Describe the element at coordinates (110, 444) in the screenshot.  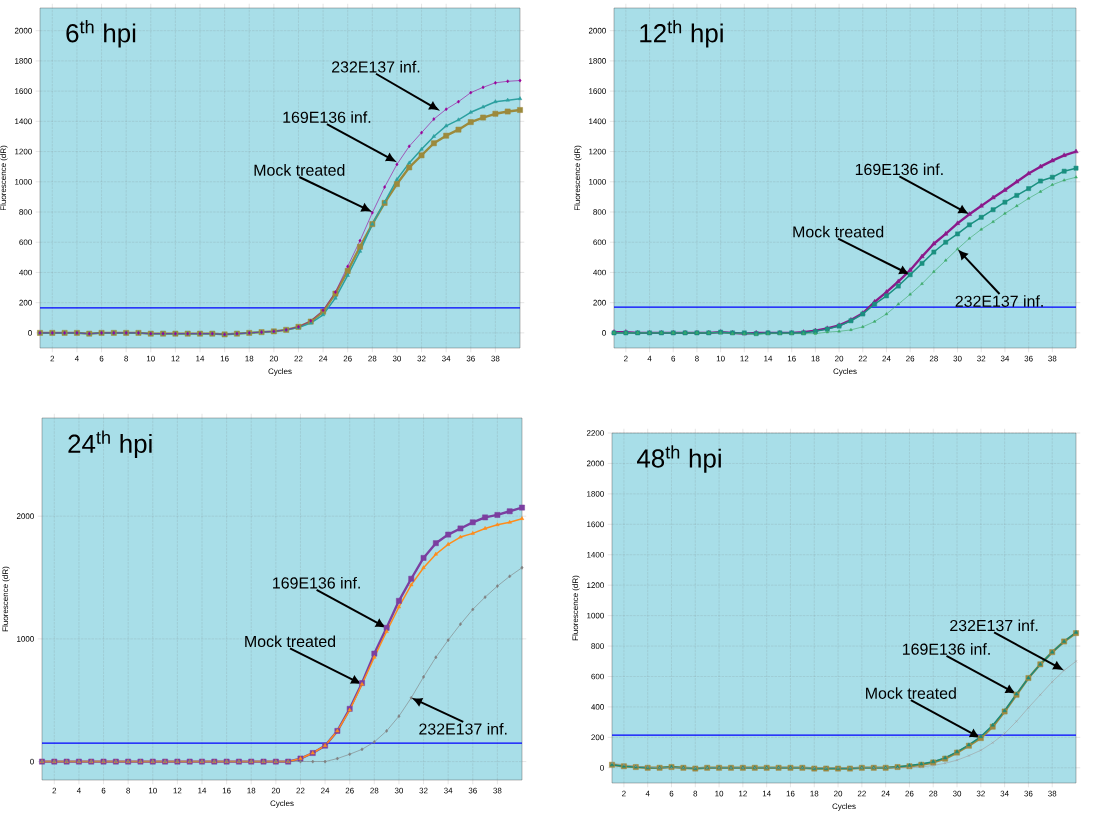
I see `text: 24$^{th}$ hpi` at that location.